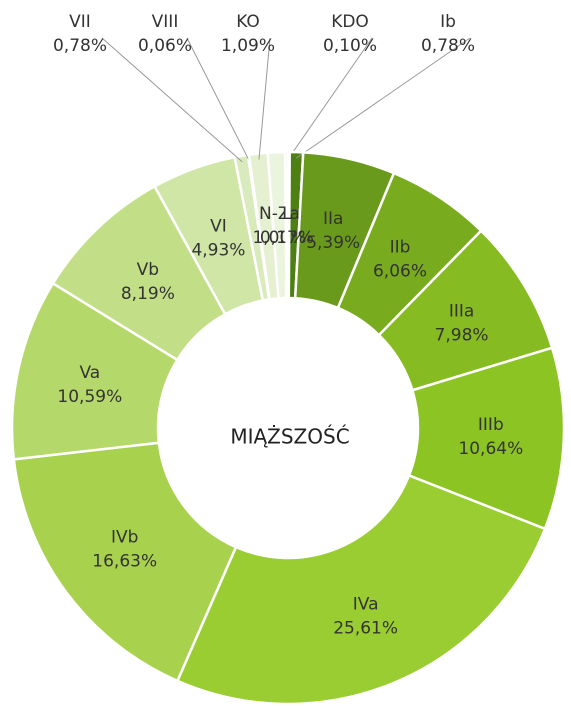 This screenshot has width=571, height=706. I want to click on slice-value: 1,09%, so click(248, 46).